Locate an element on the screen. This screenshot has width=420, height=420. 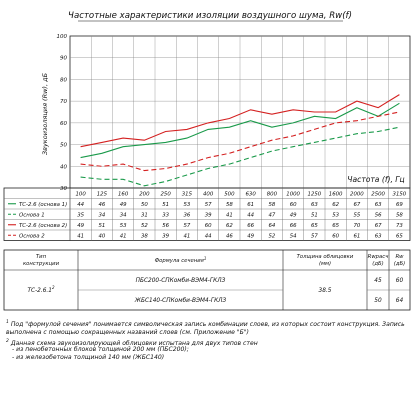
svg-text: Формула сечения1 is located at coordinates (181, 260).